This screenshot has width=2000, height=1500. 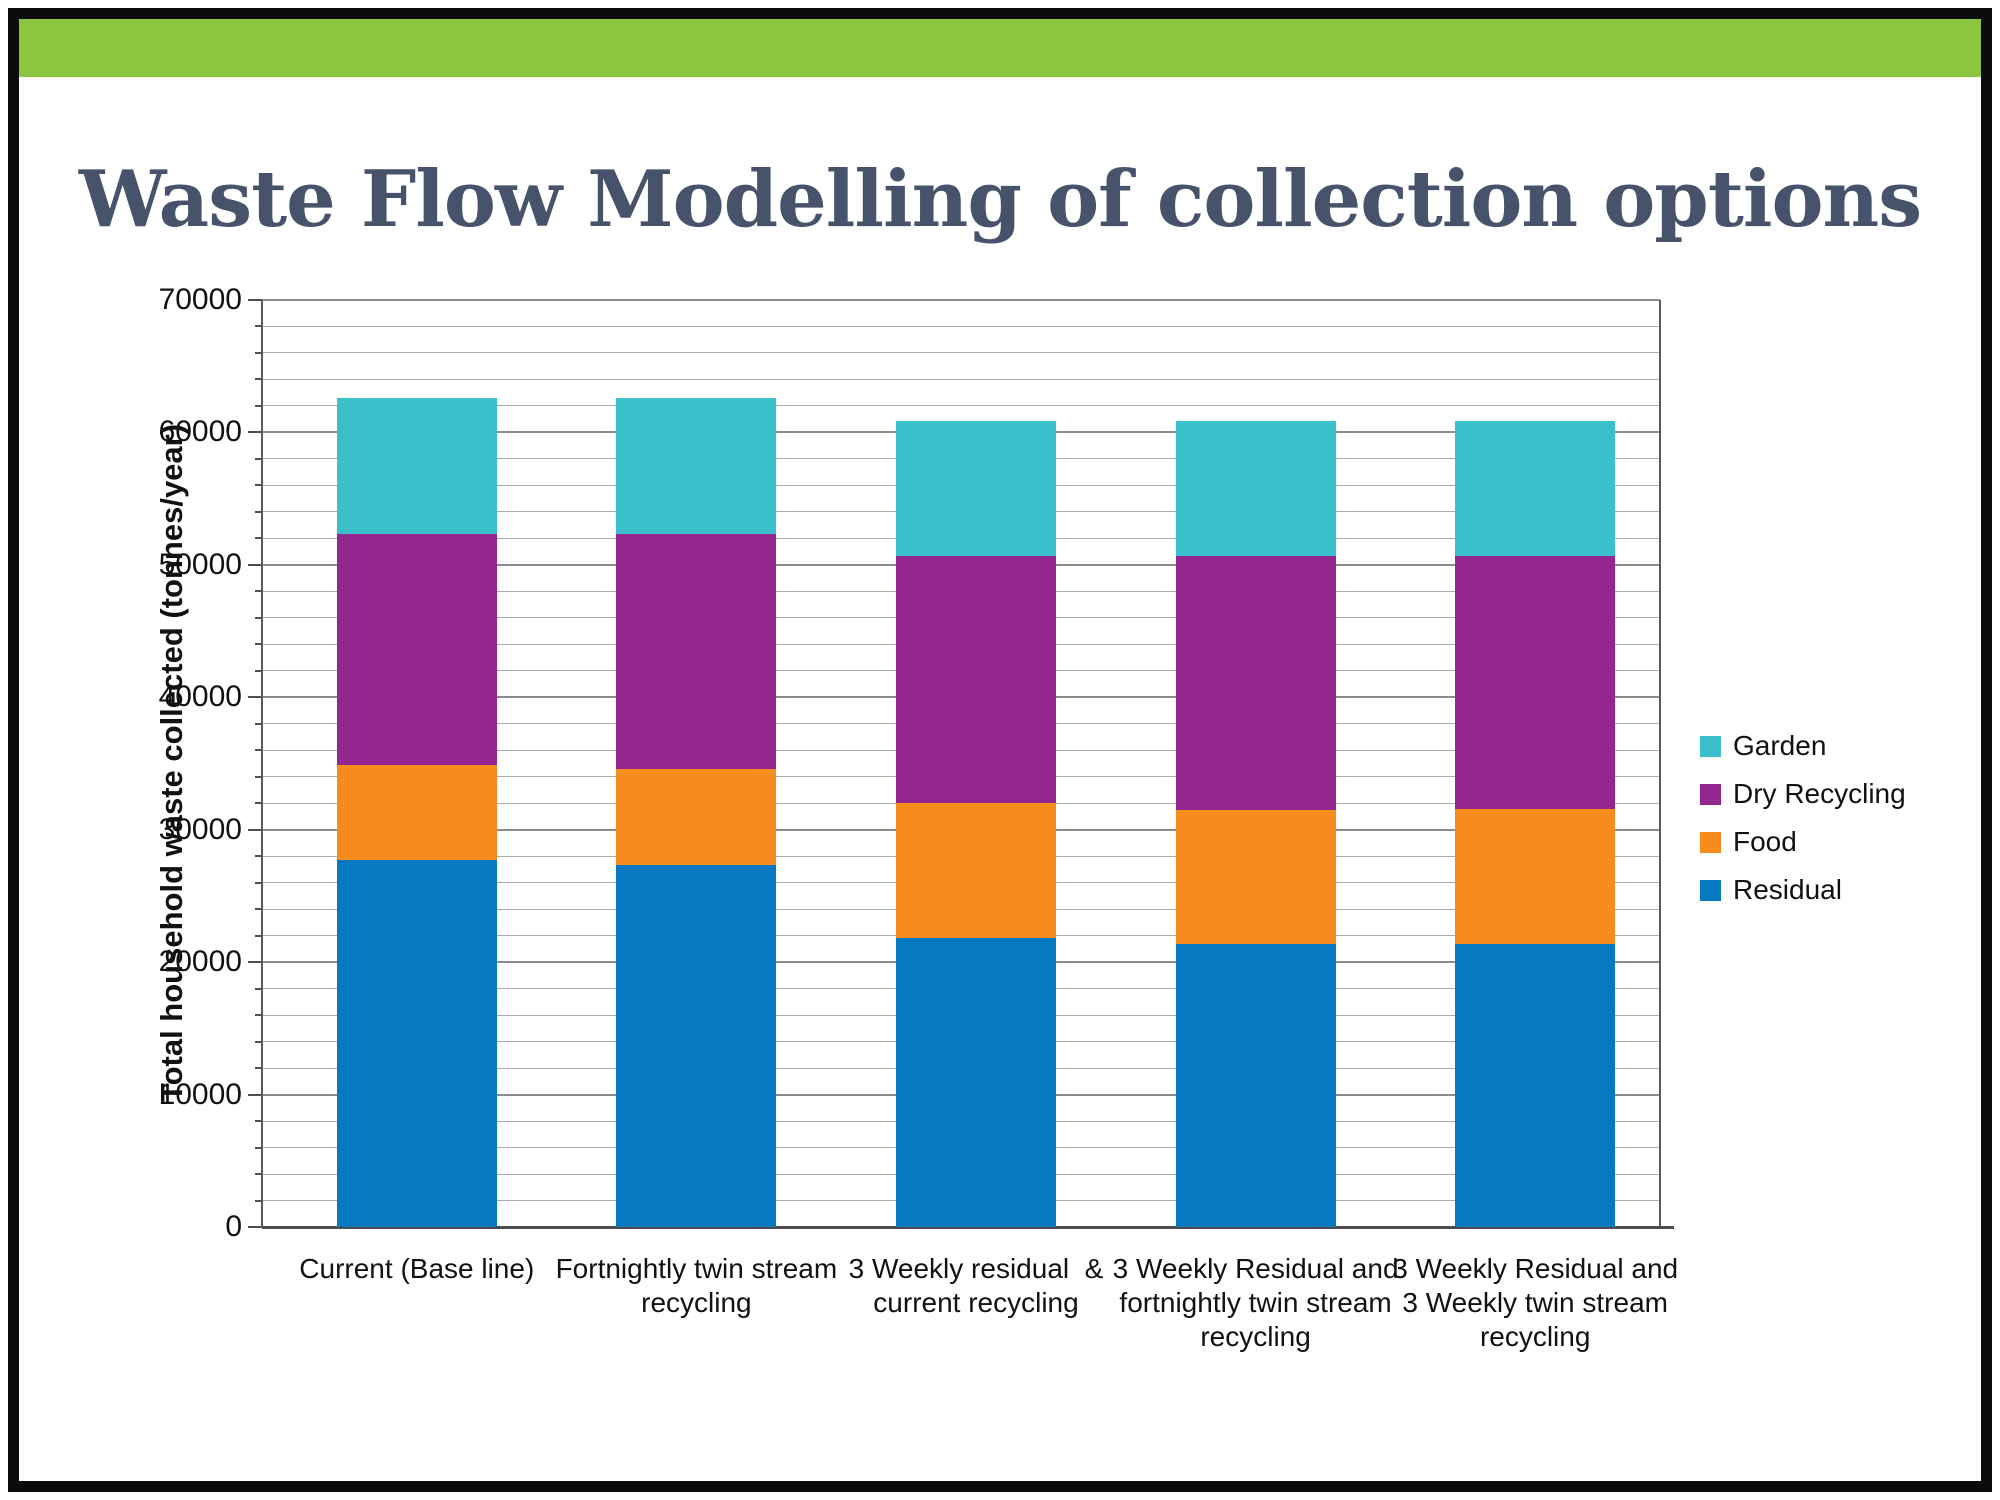 I want to click on y-tick-label: 30000, so click(x=200, y=829).